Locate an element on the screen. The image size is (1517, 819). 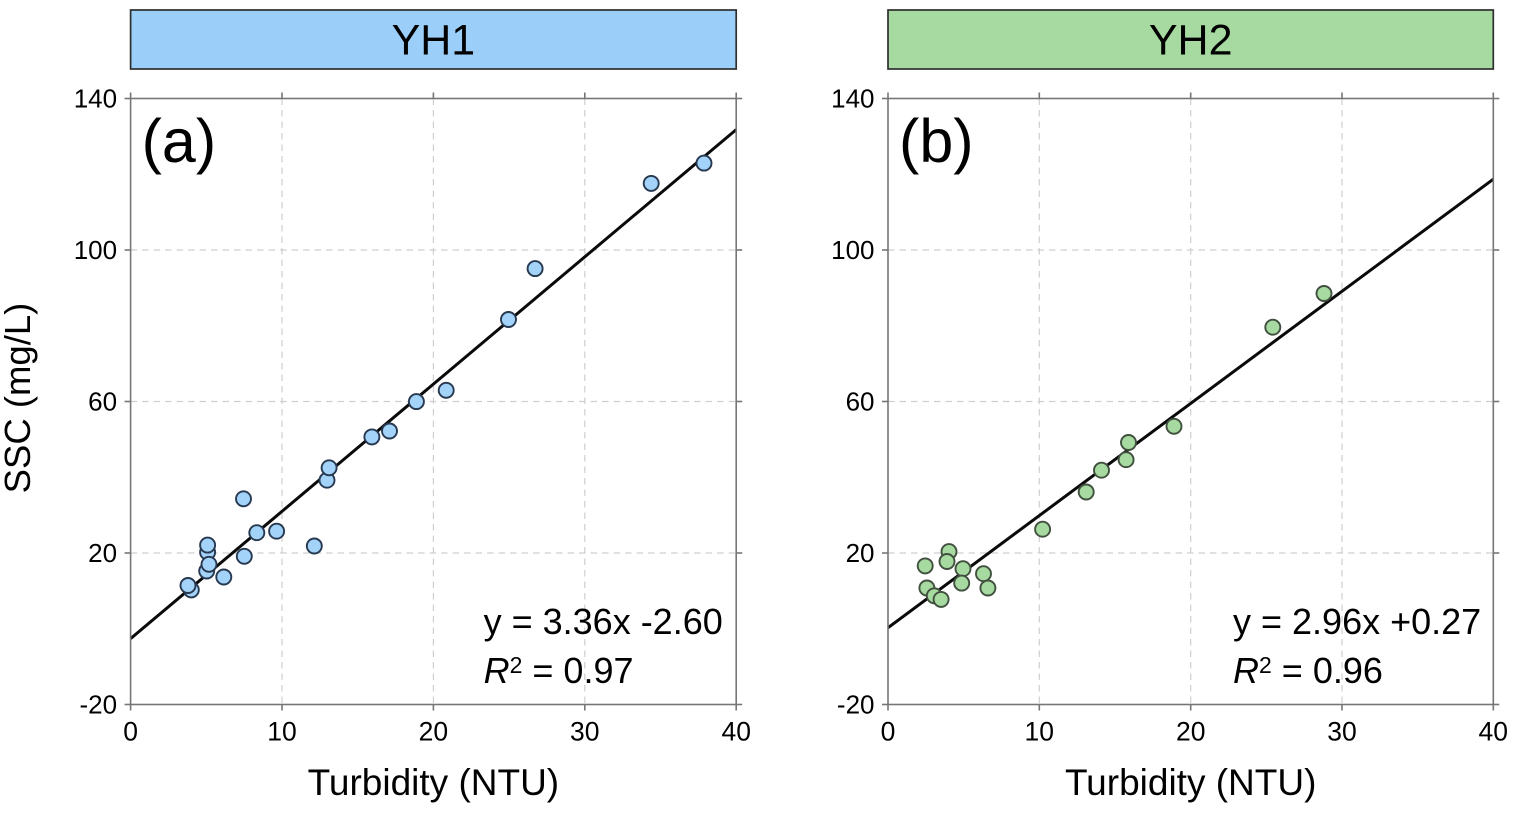
svg-text: SSC (mg/L) is located at coordinates (19, 398).